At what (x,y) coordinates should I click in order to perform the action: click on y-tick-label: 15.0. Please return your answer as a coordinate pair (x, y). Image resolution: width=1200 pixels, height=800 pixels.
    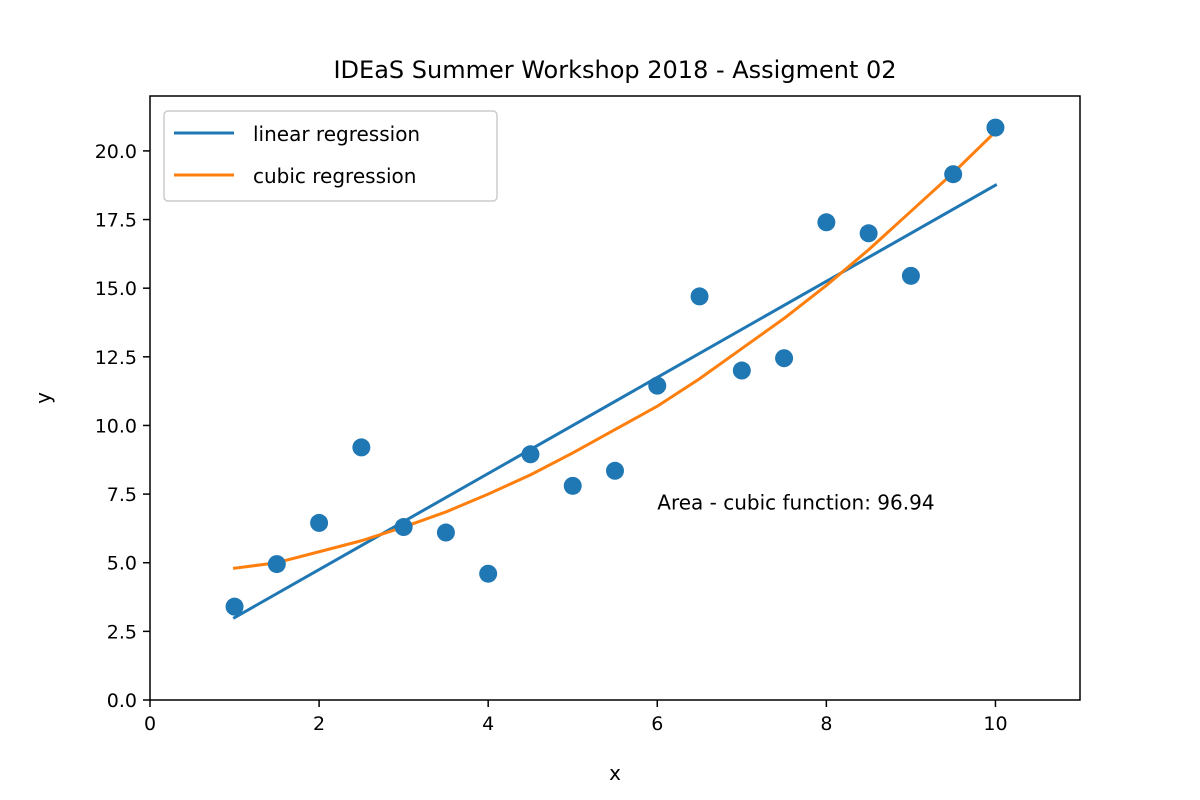
    Looking at the image, I should click on (116, 289).